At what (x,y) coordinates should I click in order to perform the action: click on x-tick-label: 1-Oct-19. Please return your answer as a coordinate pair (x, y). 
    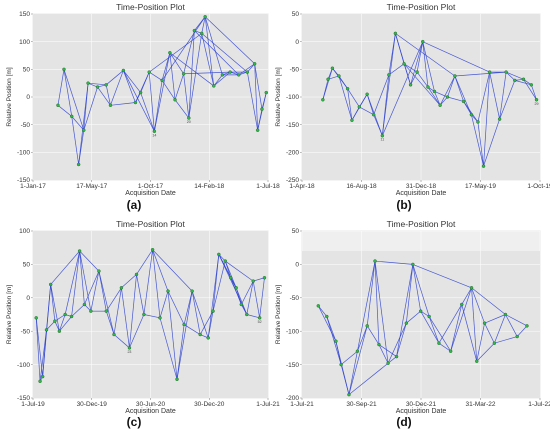
    Looking at the image, I should click on (538, 186).